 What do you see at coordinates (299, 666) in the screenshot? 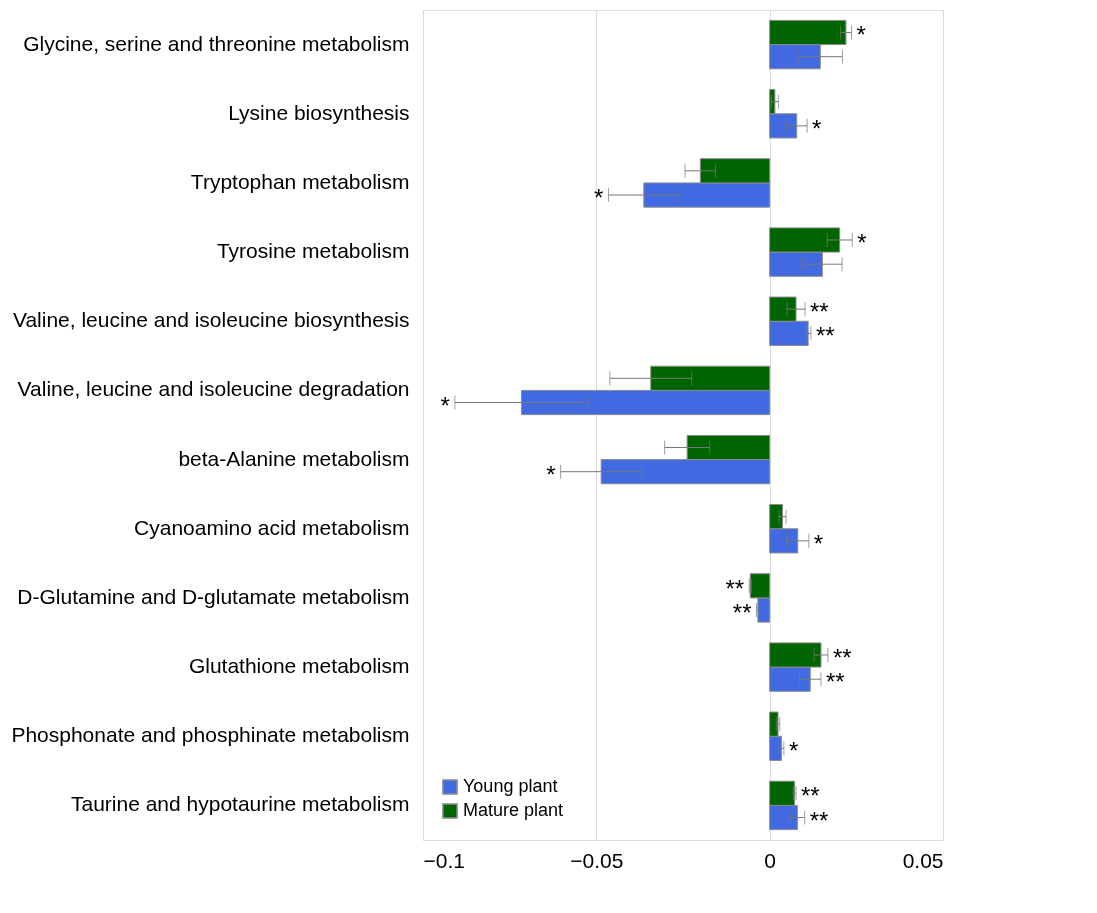
I see `y-tick-label: Glutathione metabolism` at bounding box center [299, 666].